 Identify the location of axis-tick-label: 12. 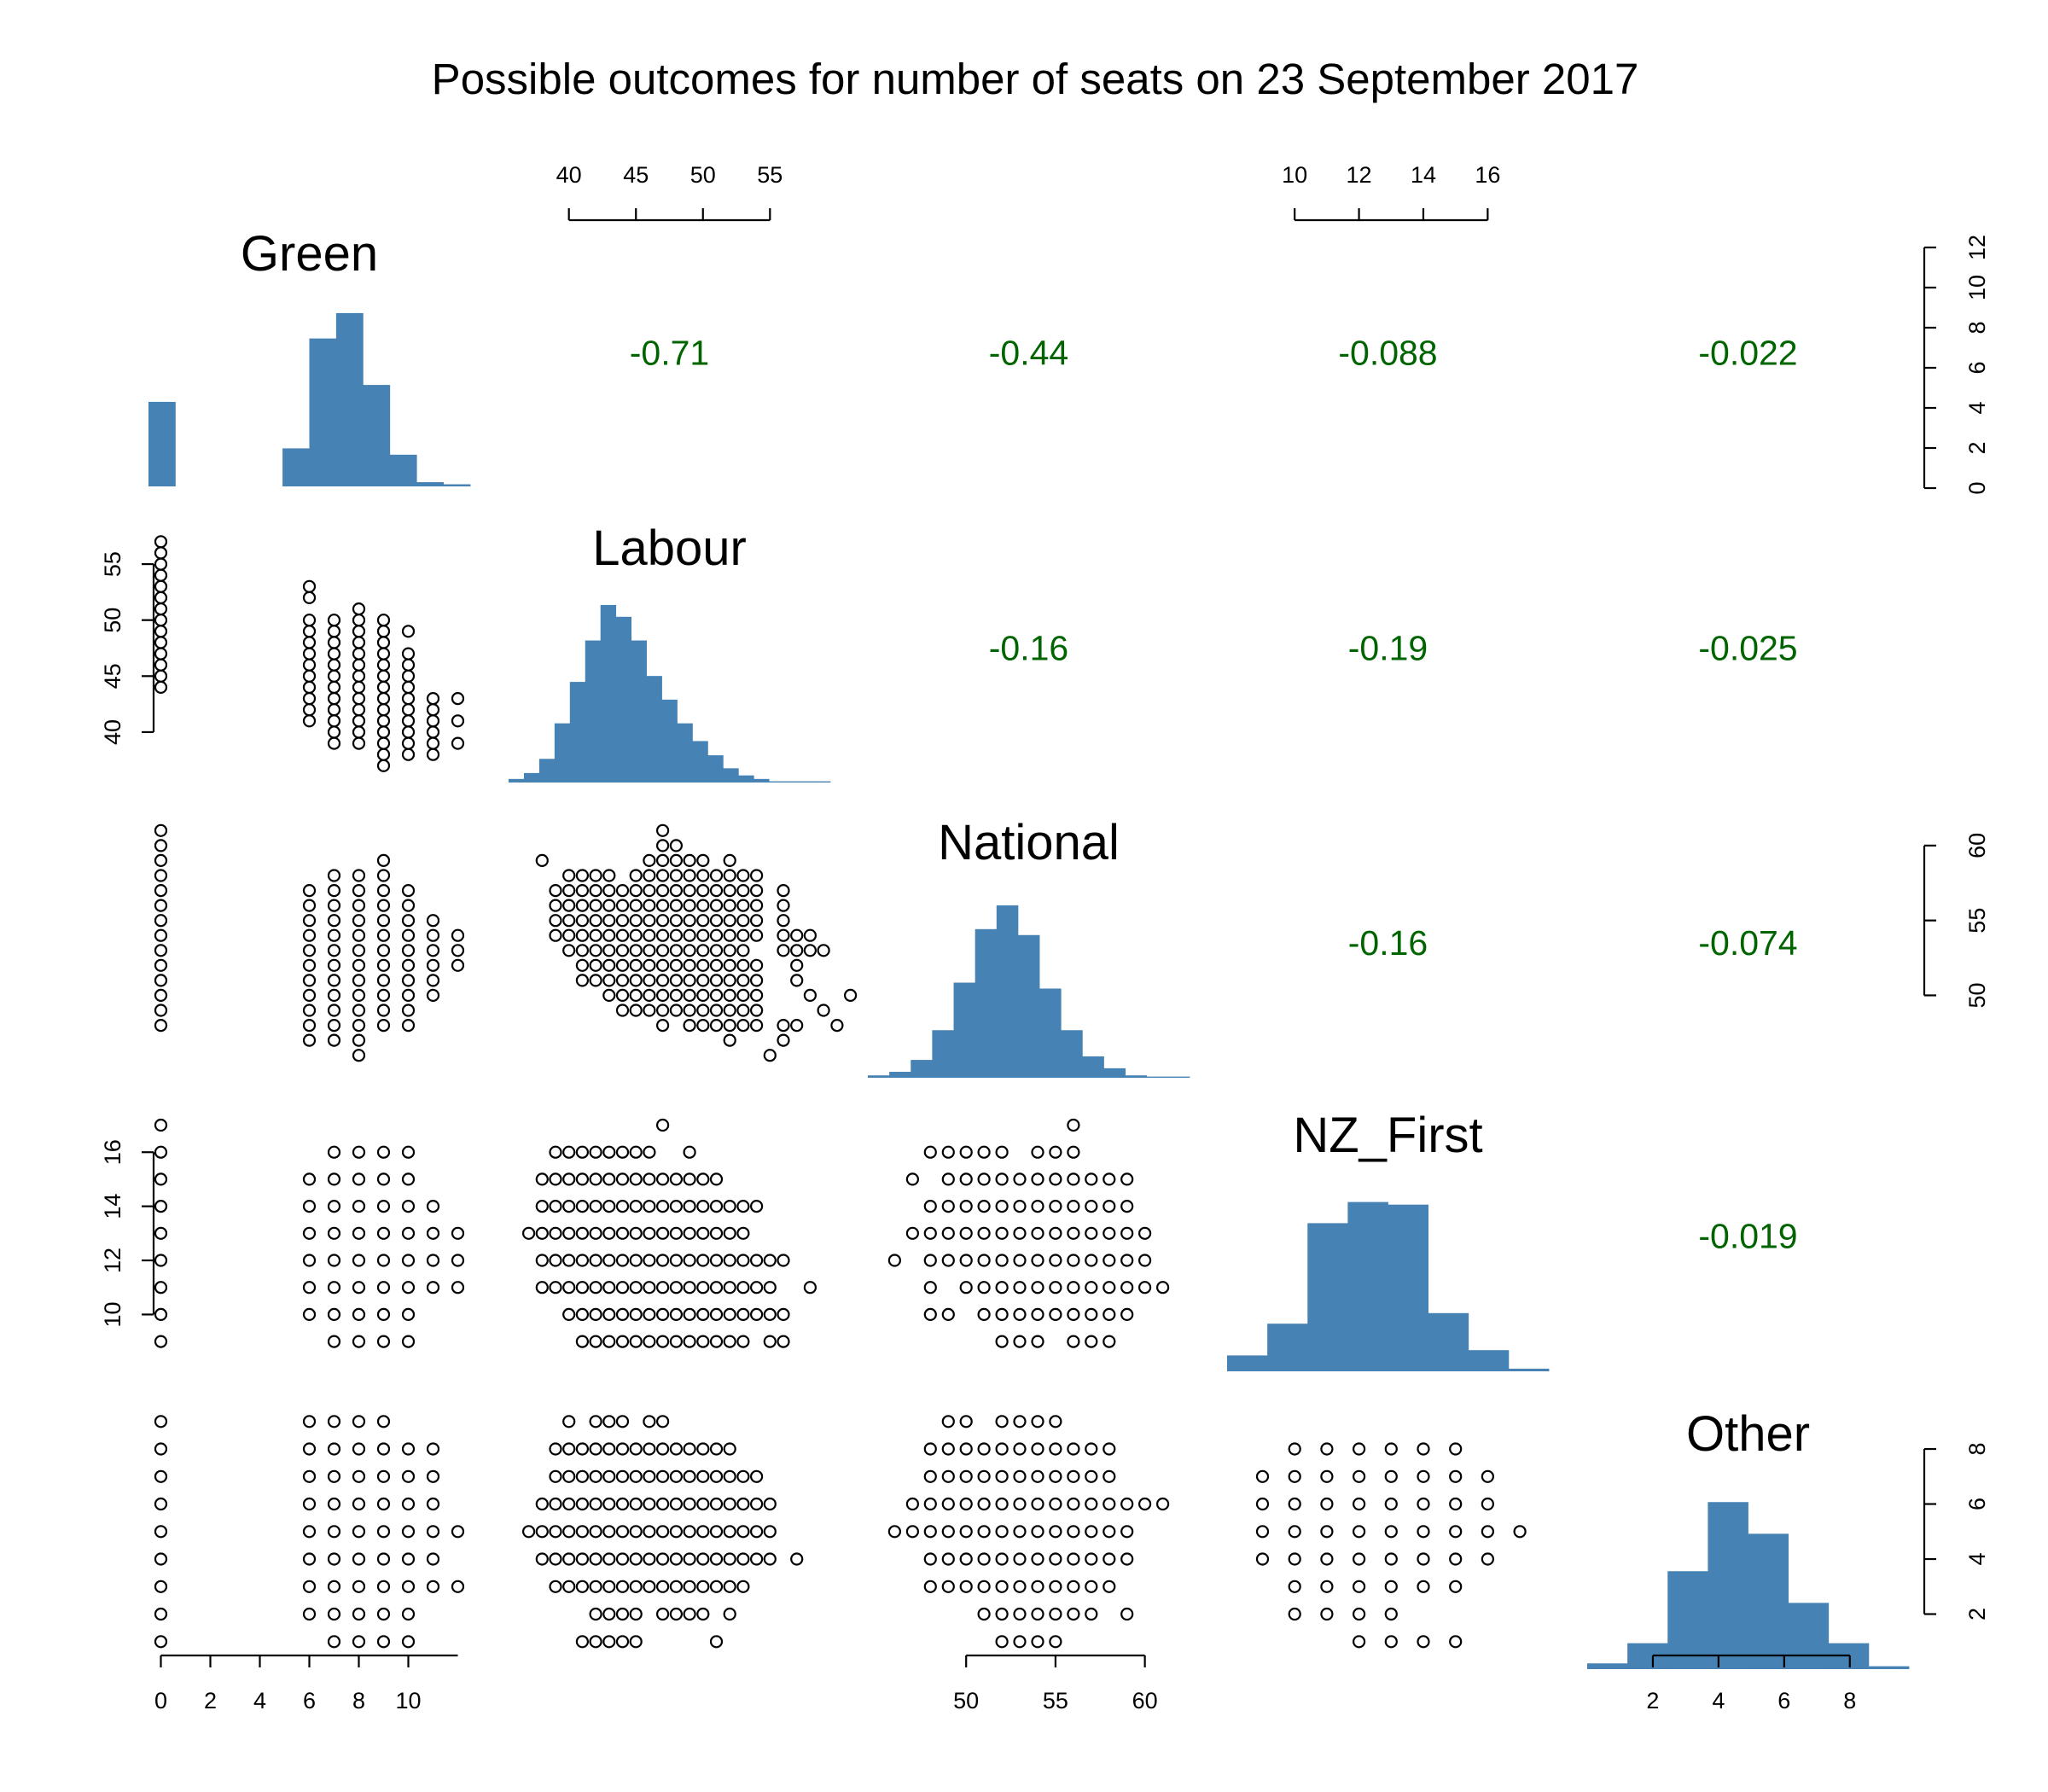
(1977, 248).